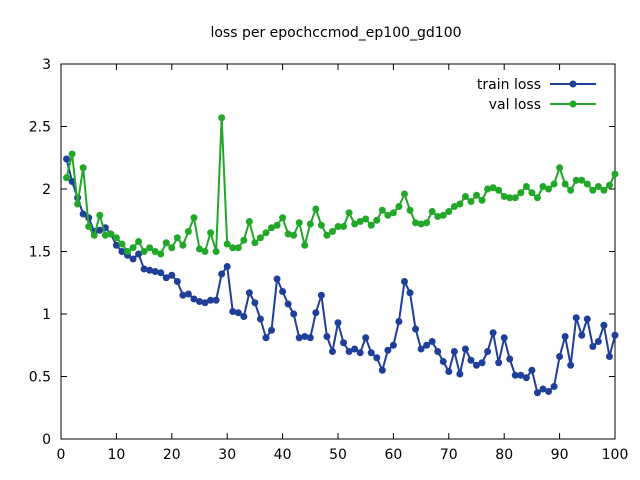 This screenshot has height=480, width=640. Describe the element at coordinates (504, 455) in the screenshot. I see `x-tick-label: 80` at that location.